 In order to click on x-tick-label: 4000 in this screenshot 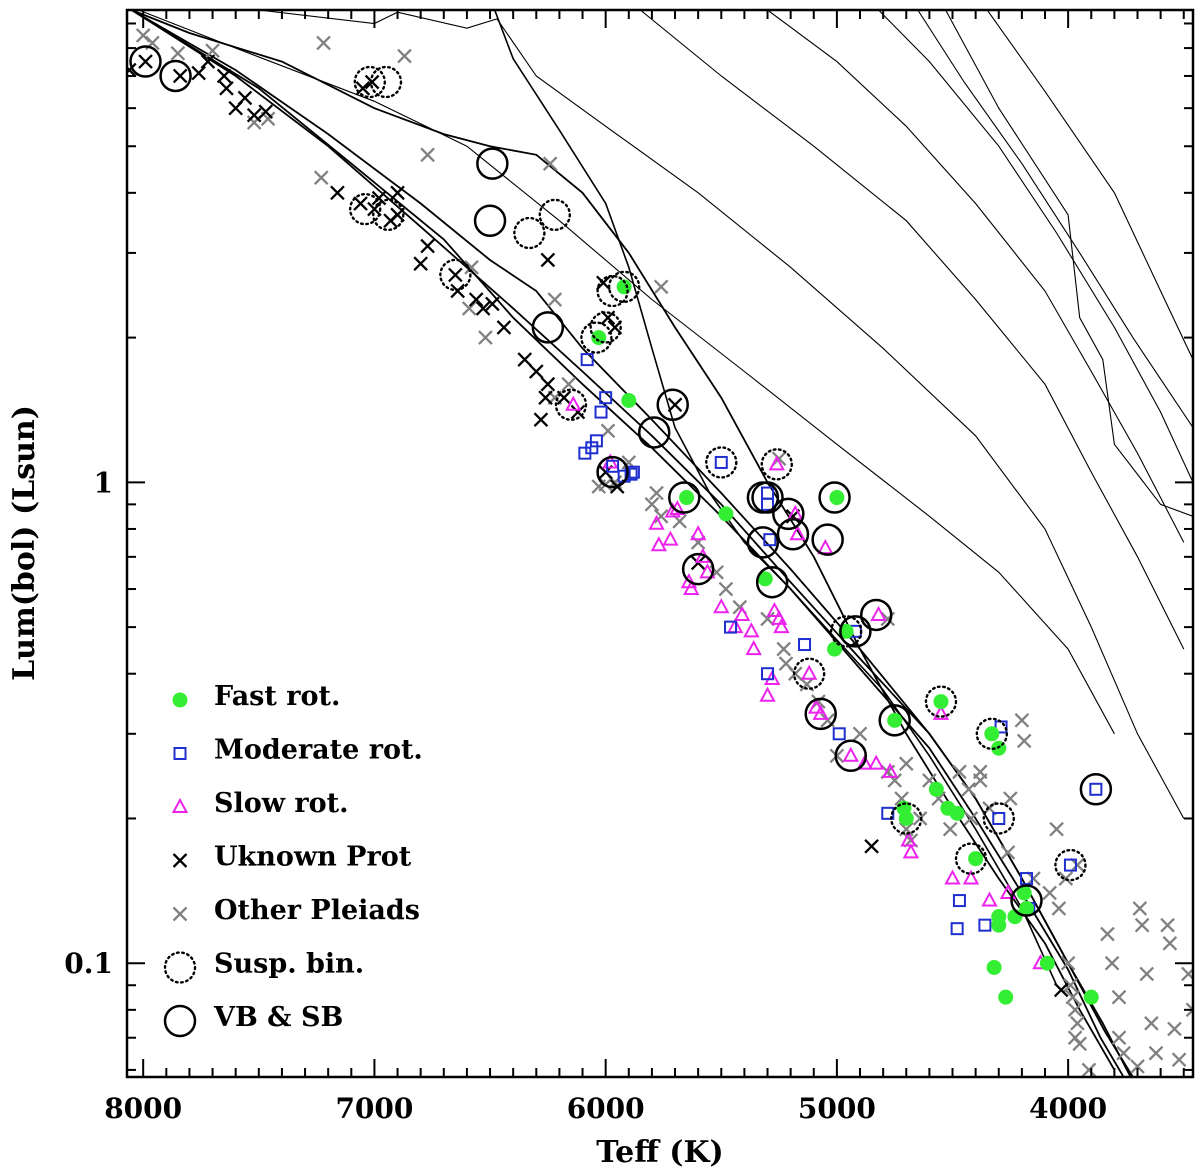, I will do `click(1068, 1108)`.